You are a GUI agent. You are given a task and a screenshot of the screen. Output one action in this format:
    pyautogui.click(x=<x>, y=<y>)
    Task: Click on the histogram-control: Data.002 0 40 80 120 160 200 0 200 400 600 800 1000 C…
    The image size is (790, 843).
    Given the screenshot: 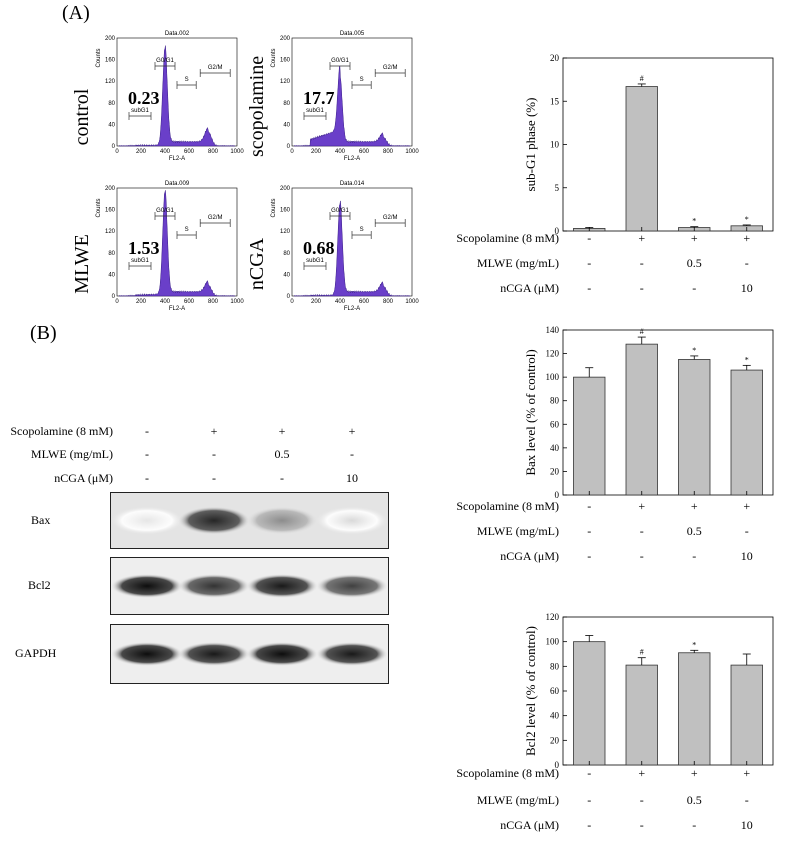 What is the action you would take?
    pyautogui.click(x=170, y=96)
    